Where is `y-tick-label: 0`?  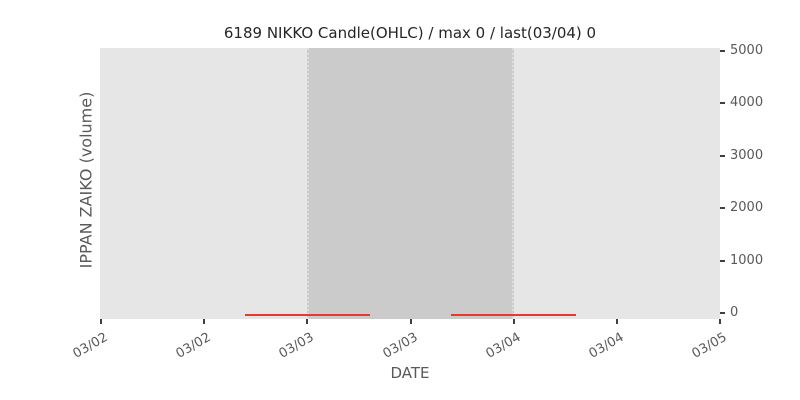
y-tick-label: 0 is located at coordinates (734, 312).